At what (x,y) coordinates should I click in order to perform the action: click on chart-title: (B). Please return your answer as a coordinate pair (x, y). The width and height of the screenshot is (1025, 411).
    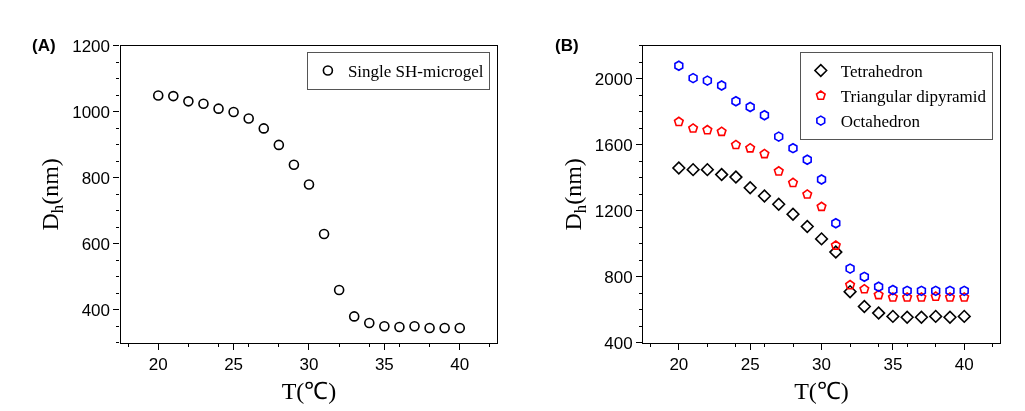
    Looking at the image, I should click on (567, 45).